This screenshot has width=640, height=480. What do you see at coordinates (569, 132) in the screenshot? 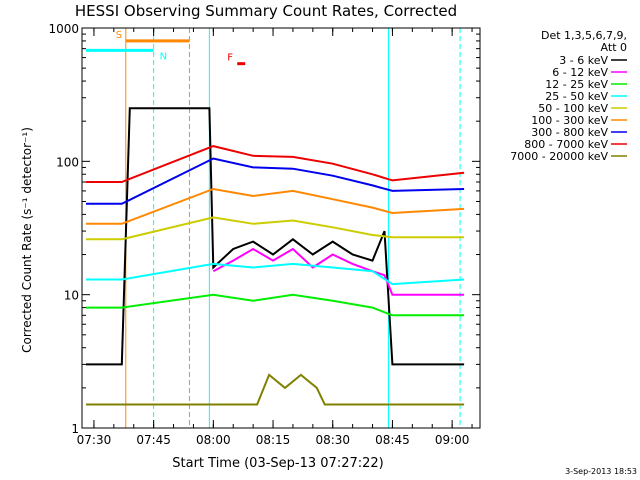
I see `legend-entry-label: 300 - 800 keV` at bounding box center [569, 132].